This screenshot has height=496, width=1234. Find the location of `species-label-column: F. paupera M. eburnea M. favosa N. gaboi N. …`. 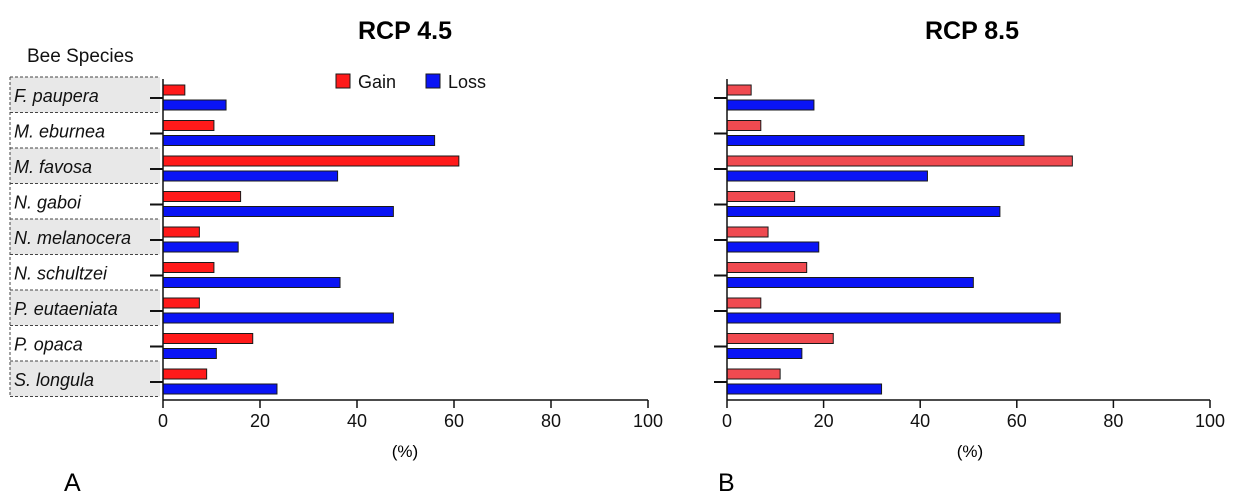

species-label-column: F. paupera M. eburnea M. favosa N. gaboi N. … is located at coordinates (85, 237).